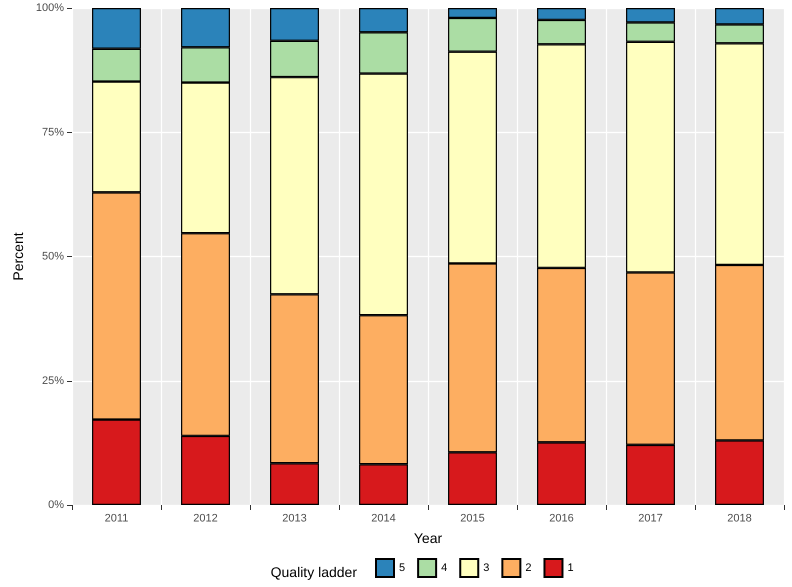  What do you see at coordinates (53, 380) in the screenshot?
I see `y-tick-label: 25%` at bounding box center [53, 380].